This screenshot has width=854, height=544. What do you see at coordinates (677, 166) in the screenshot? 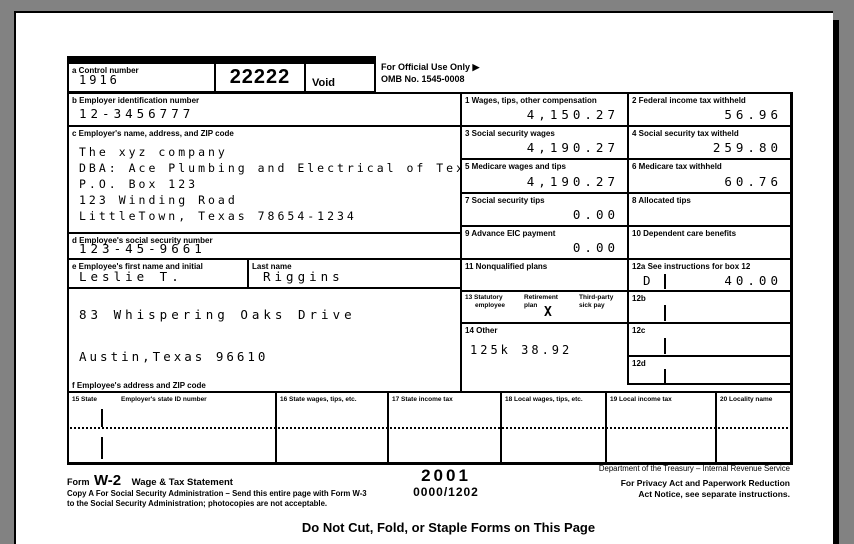
I see `box-6-label: 6 Medicare tax withheld` at bounding box center [677, 166].